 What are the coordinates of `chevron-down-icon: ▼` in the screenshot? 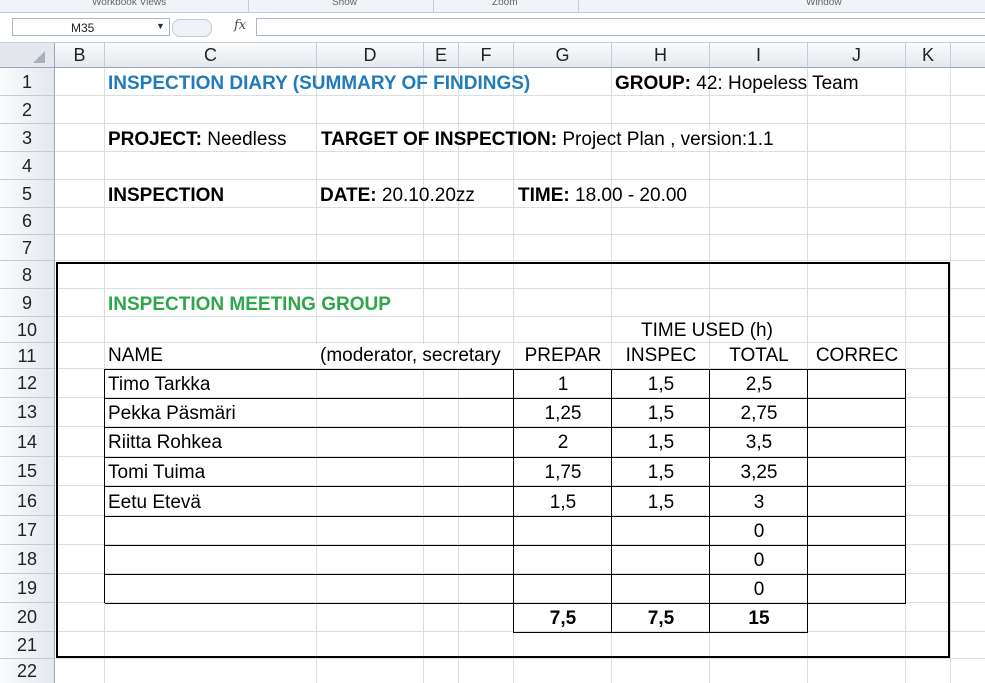 It's located at (160, 26).